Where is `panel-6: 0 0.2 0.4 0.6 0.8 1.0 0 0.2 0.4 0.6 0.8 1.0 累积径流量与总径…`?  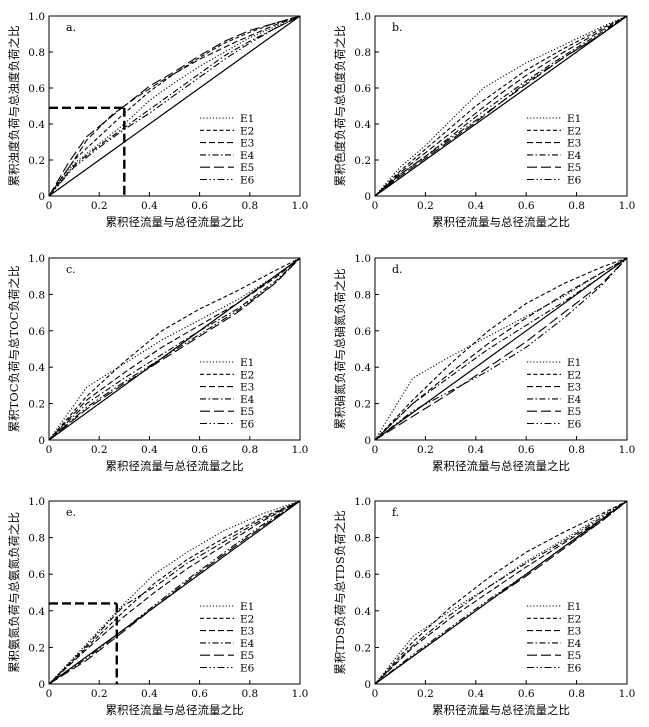
panel-6: 0 0.2 0.4 0.6 0.8 1.0 0 0.2 0.4 0.6 0.8 1.0 累积径流量与总径… is located at coordinates (484, 606).